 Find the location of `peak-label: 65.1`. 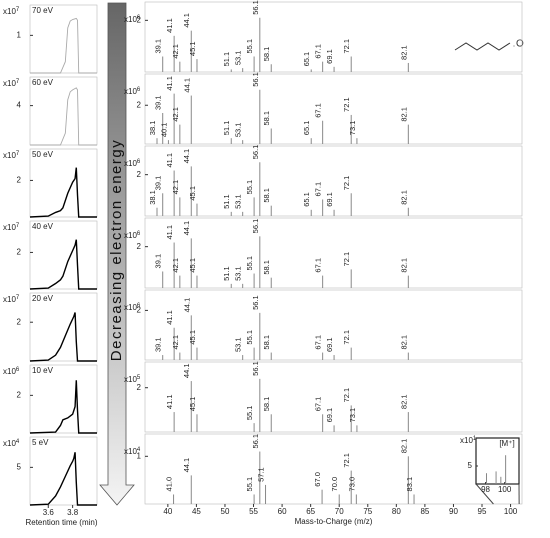

peak-label: 65.1 is located at coordinates (306, 199).